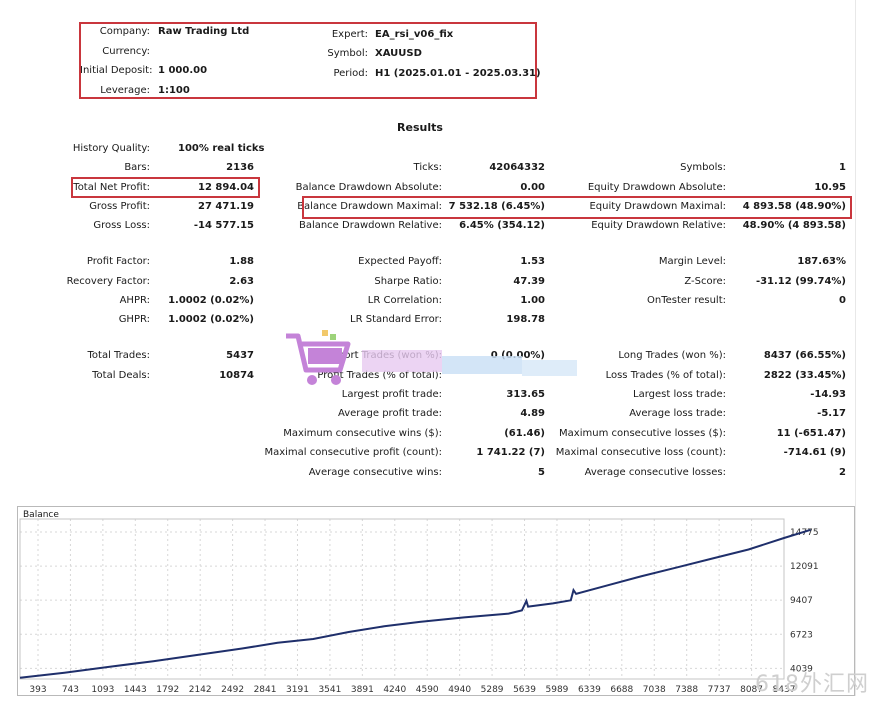 The height and width of the screenshot is (704, 875). What do you see at coordinates (458, 73) in the screenshot?
I see `header-value: H1 (2025.01.01 - 2025.03.31)` at bounding box center [458, 73].